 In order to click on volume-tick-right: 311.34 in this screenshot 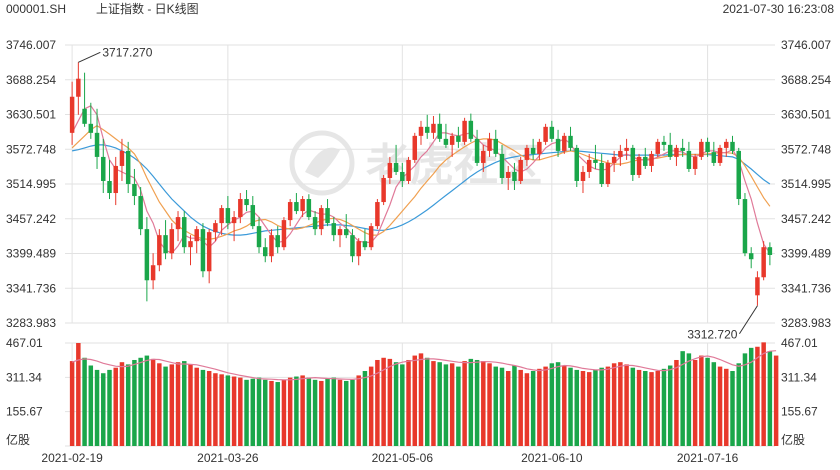, I will do `click(799, 377)`.